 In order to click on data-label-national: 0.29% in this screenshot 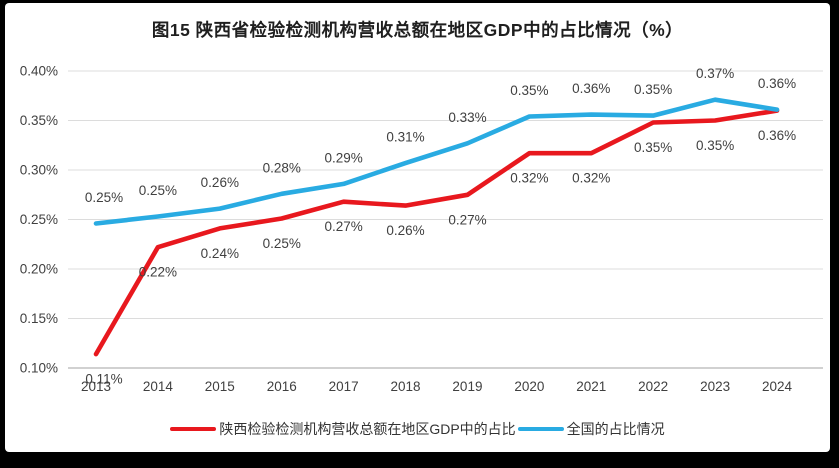, I will do `click(343, 157)`.